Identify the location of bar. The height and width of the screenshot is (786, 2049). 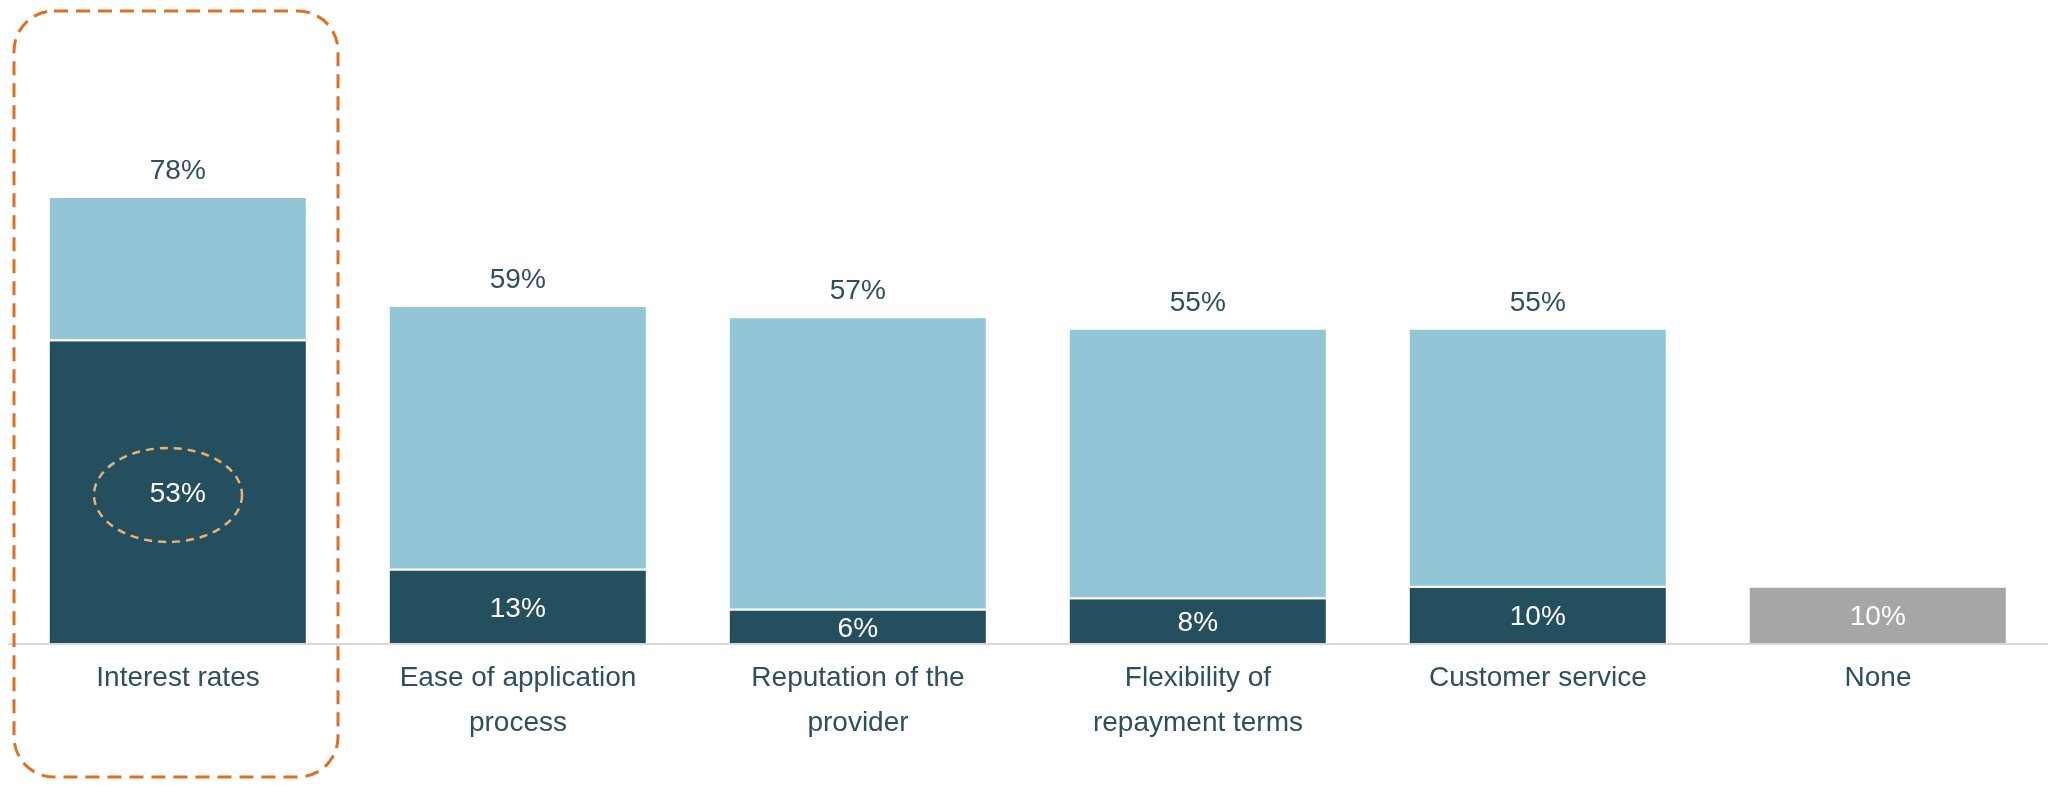
(1877, 615).